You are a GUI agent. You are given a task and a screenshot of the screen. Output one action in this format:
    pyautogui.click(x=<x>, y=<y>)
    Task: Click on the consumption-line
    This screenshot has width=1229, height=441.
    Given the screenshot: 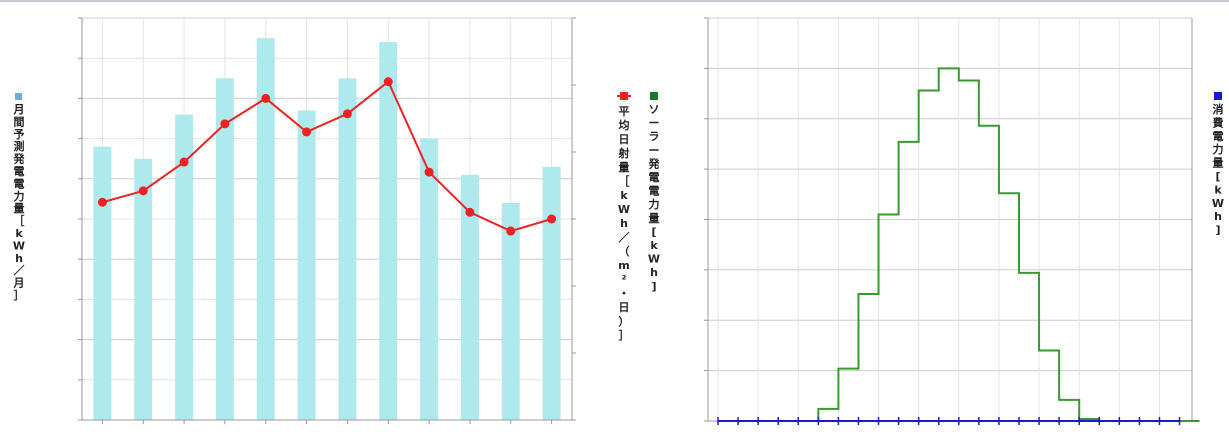 What is the action you would take?
    pyautogui.click(x=949, y=421)
    